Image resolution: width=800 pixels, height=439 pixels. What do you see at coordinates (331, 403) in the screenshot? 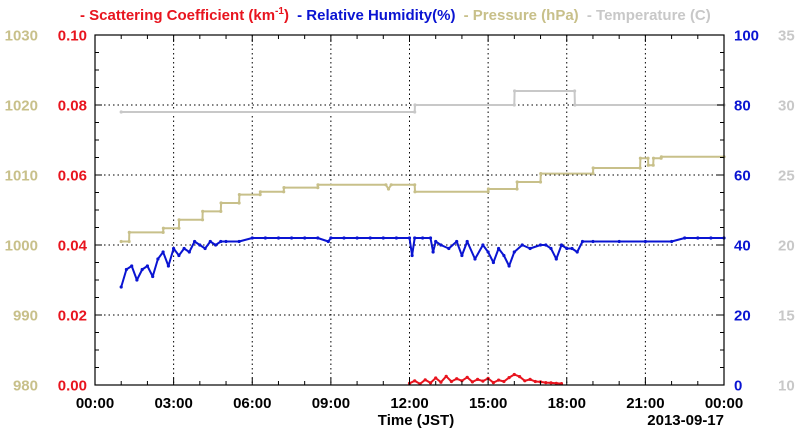
I see `x-tick-label: 09:00` at bounding box center [331, 403].